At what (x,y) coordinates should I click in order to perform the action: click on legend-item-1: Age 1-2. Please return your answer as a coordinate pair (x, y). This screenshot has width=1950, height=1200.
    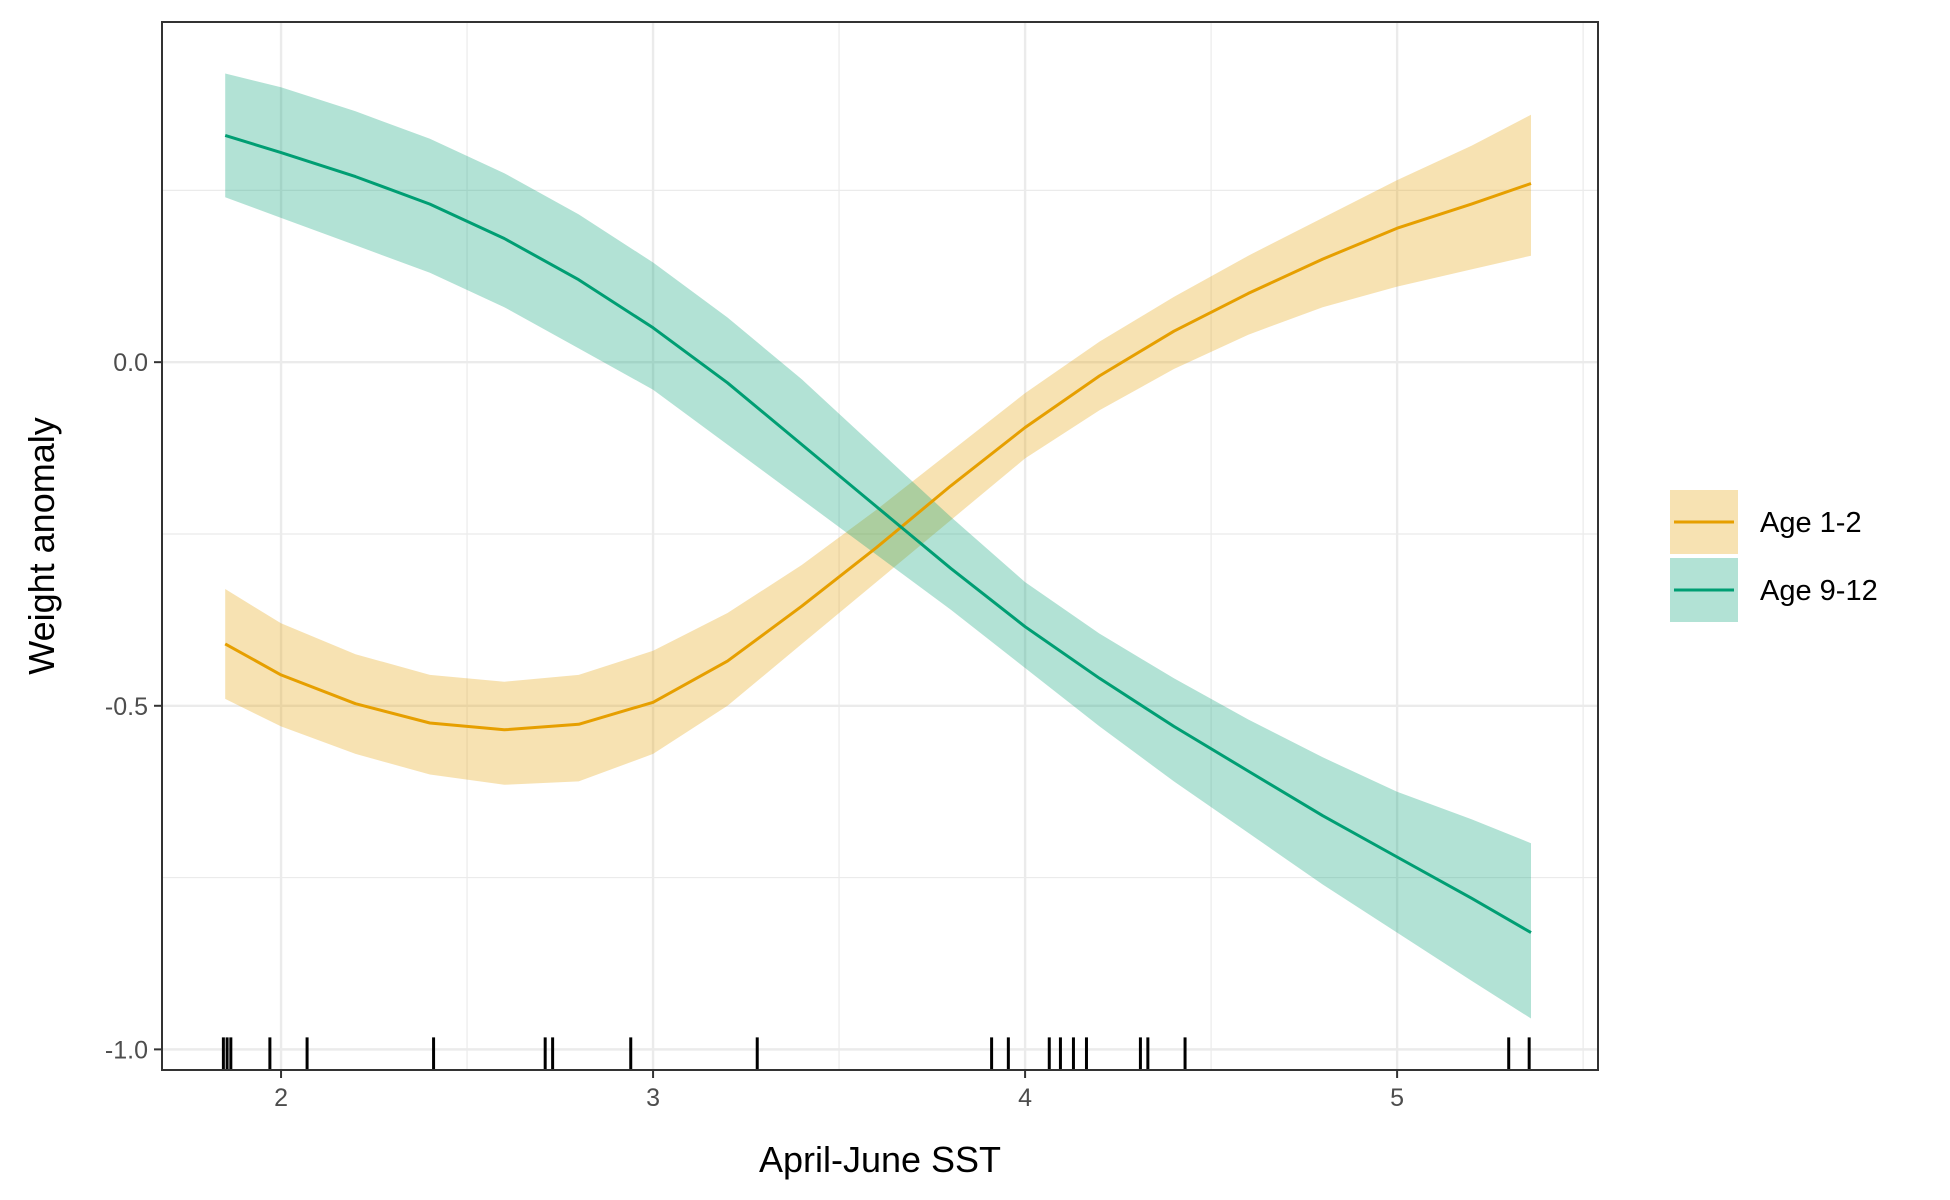
    Looking at the image, I should click on (1766, 522).